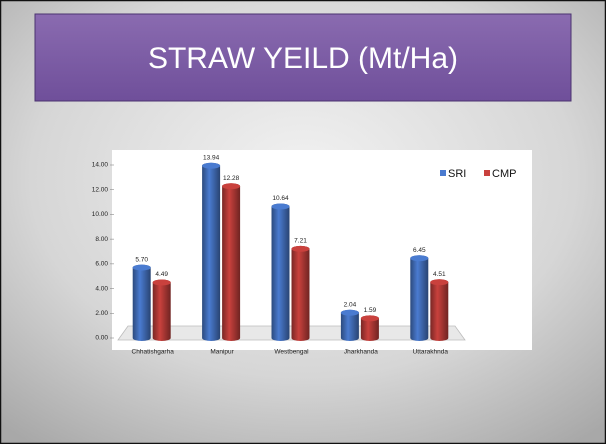 The height and width of the screenshot is (444, 606). Describe the element at coordinates (350, 305) in the screenshot. I see `data-label: 2.04` at that location.